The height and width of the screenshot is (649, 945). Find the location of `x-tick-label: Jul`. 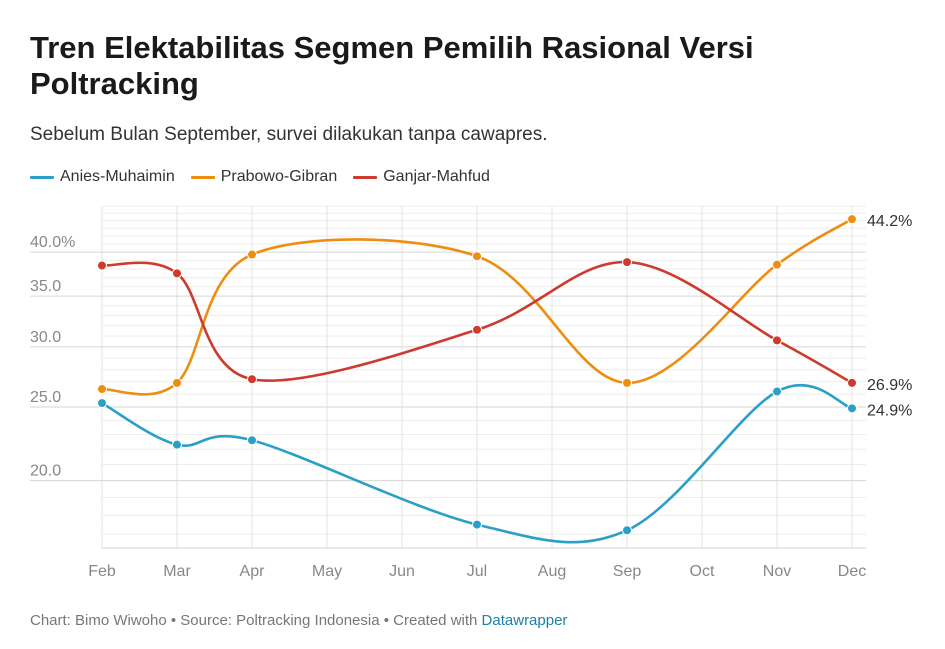

x-tick-label: Jul is located at coordinates (477, 571).